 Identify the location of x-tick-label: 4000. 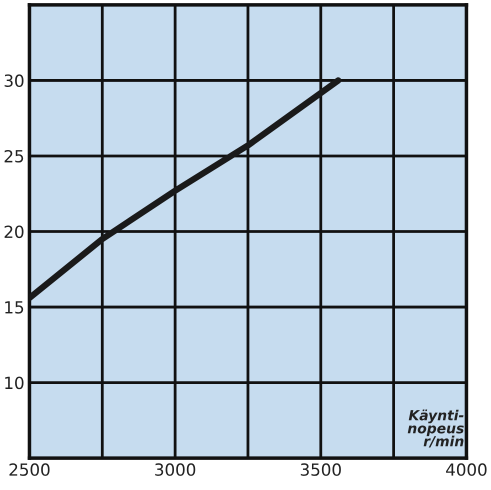
(466, 469).